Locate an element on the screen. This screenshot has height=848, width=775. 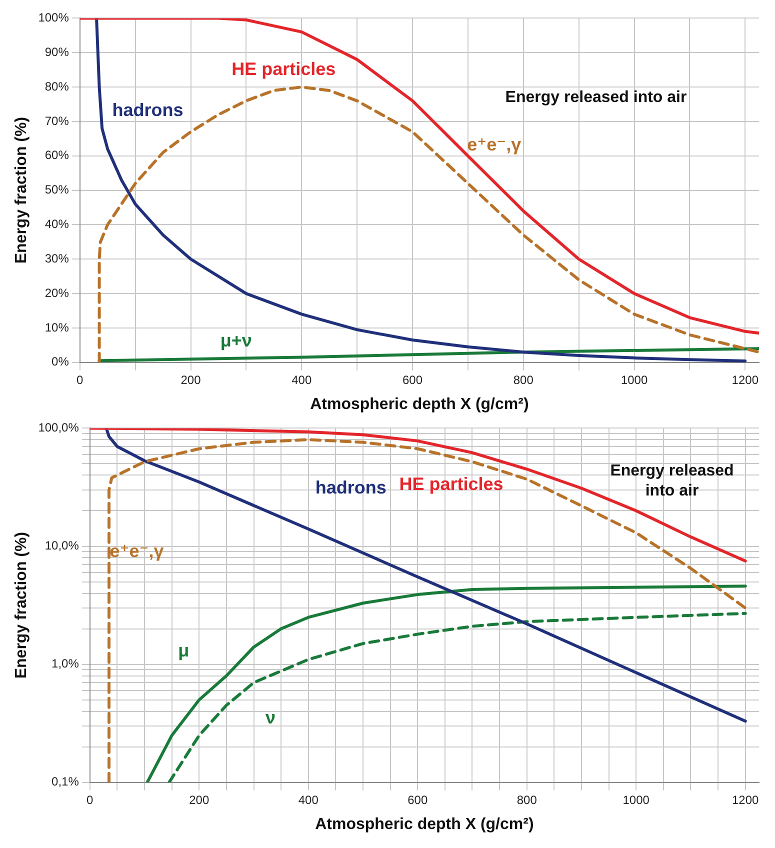
line-series is located at coordinates (457, 697).